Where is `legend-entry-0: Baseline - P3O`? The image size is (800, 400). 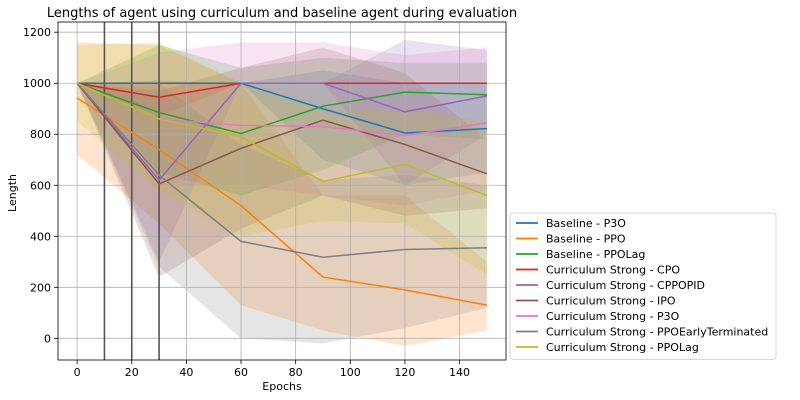
legend-entry-0: Baseline - P3O is located at coordinates (586, 223).